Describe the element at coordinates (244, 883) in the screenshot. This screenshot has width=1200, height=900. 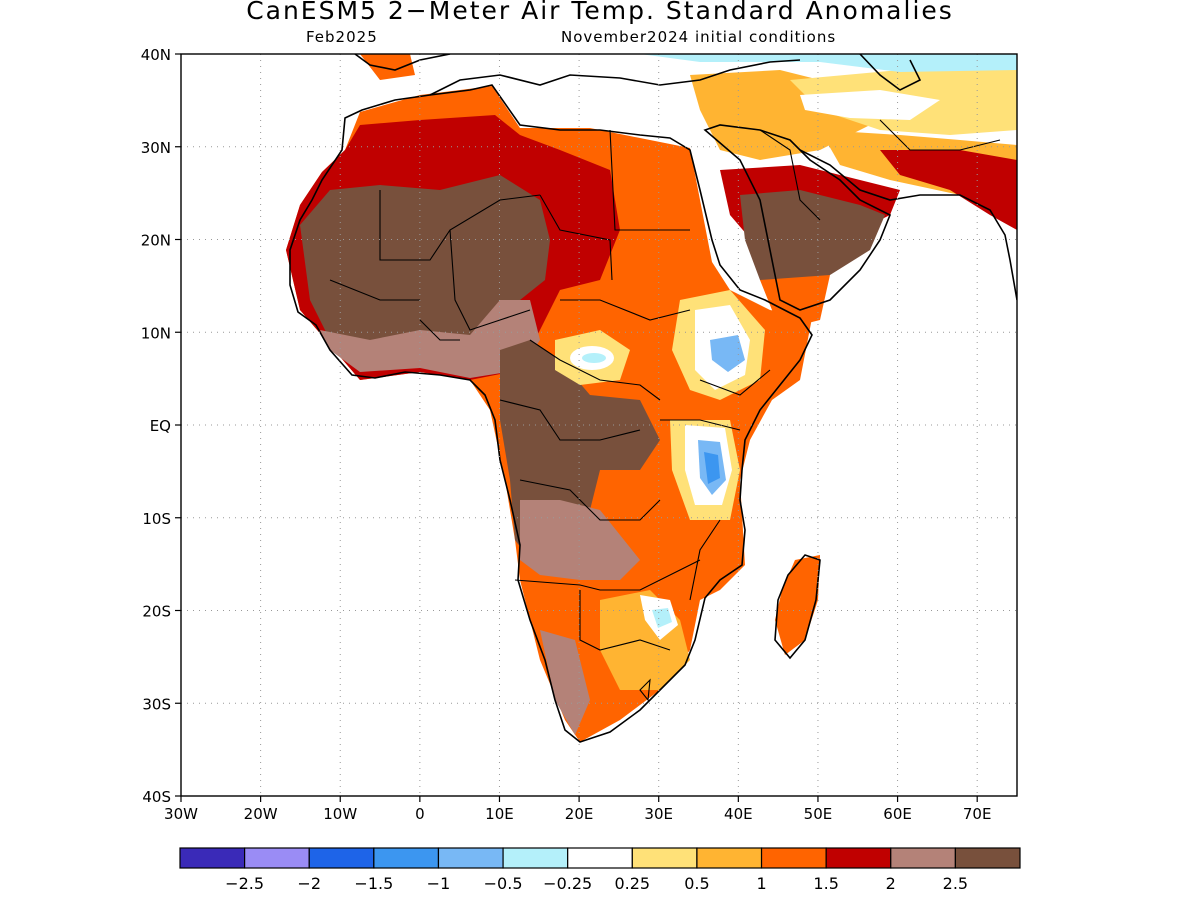
I see `colorbar-label: −2.5` at that location.